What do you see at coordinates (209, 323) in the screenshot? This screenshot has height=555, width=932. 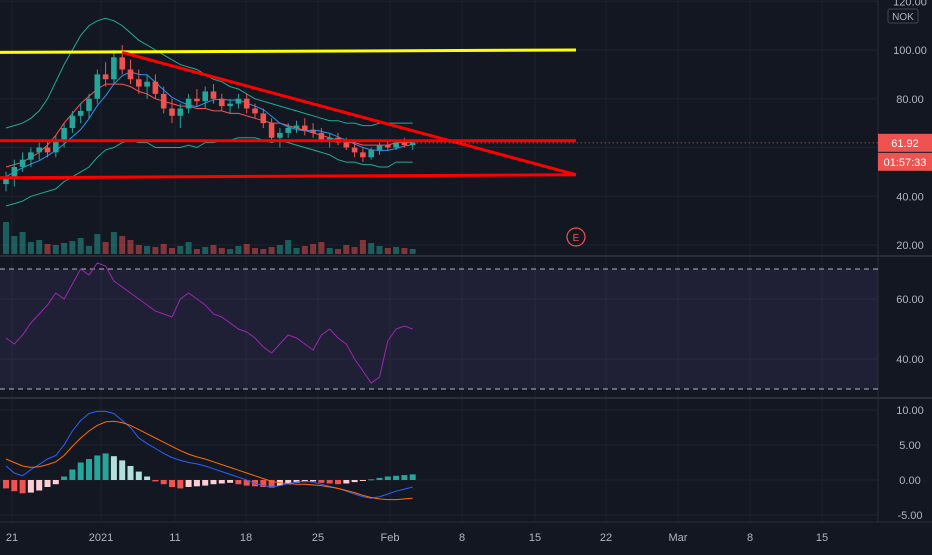 I see `rsi-line` at bounding box center [209, 323].